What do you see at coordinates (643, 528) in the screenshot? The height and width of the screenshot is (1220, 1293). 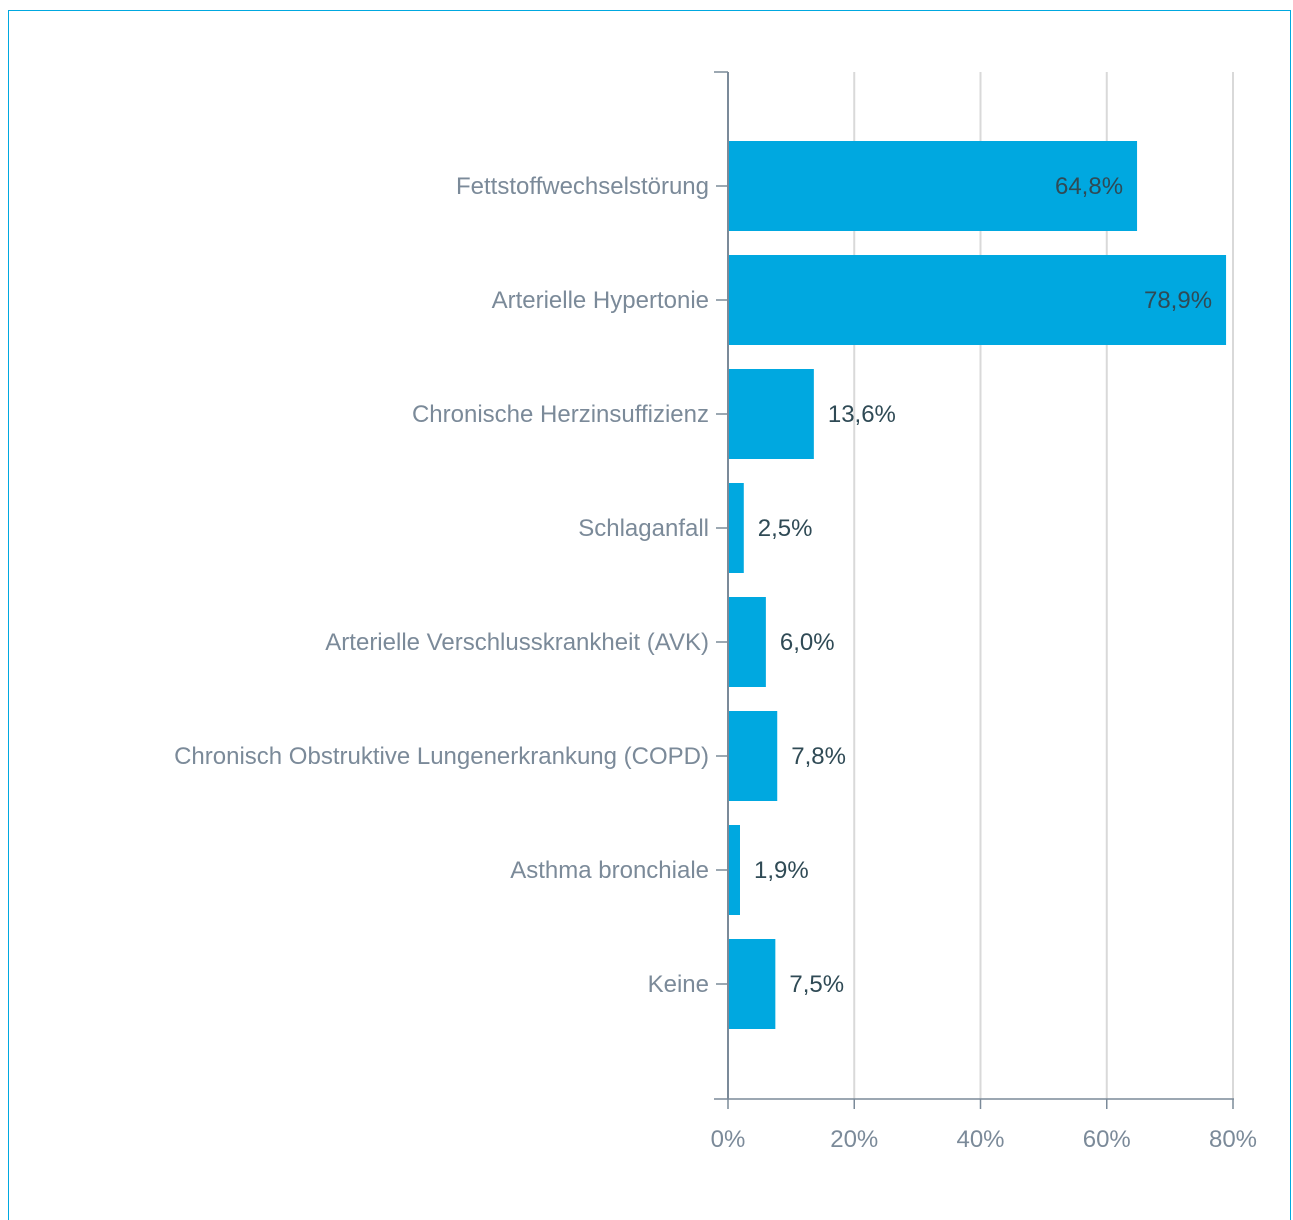 I see `category-label: Schlaganfall` at bounding box center [643, 528].